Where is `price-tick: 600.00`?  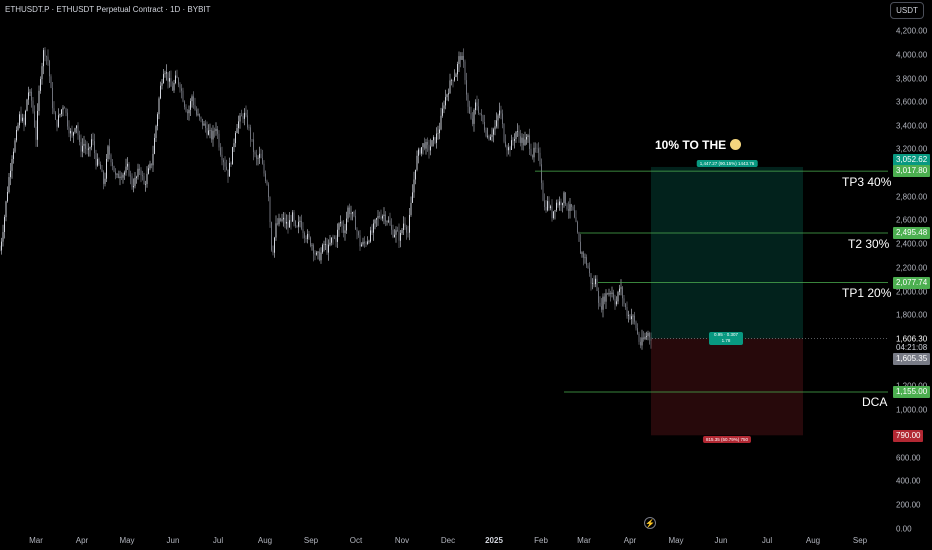 price-tick: 600.00 is located at coordinates (908, 458).